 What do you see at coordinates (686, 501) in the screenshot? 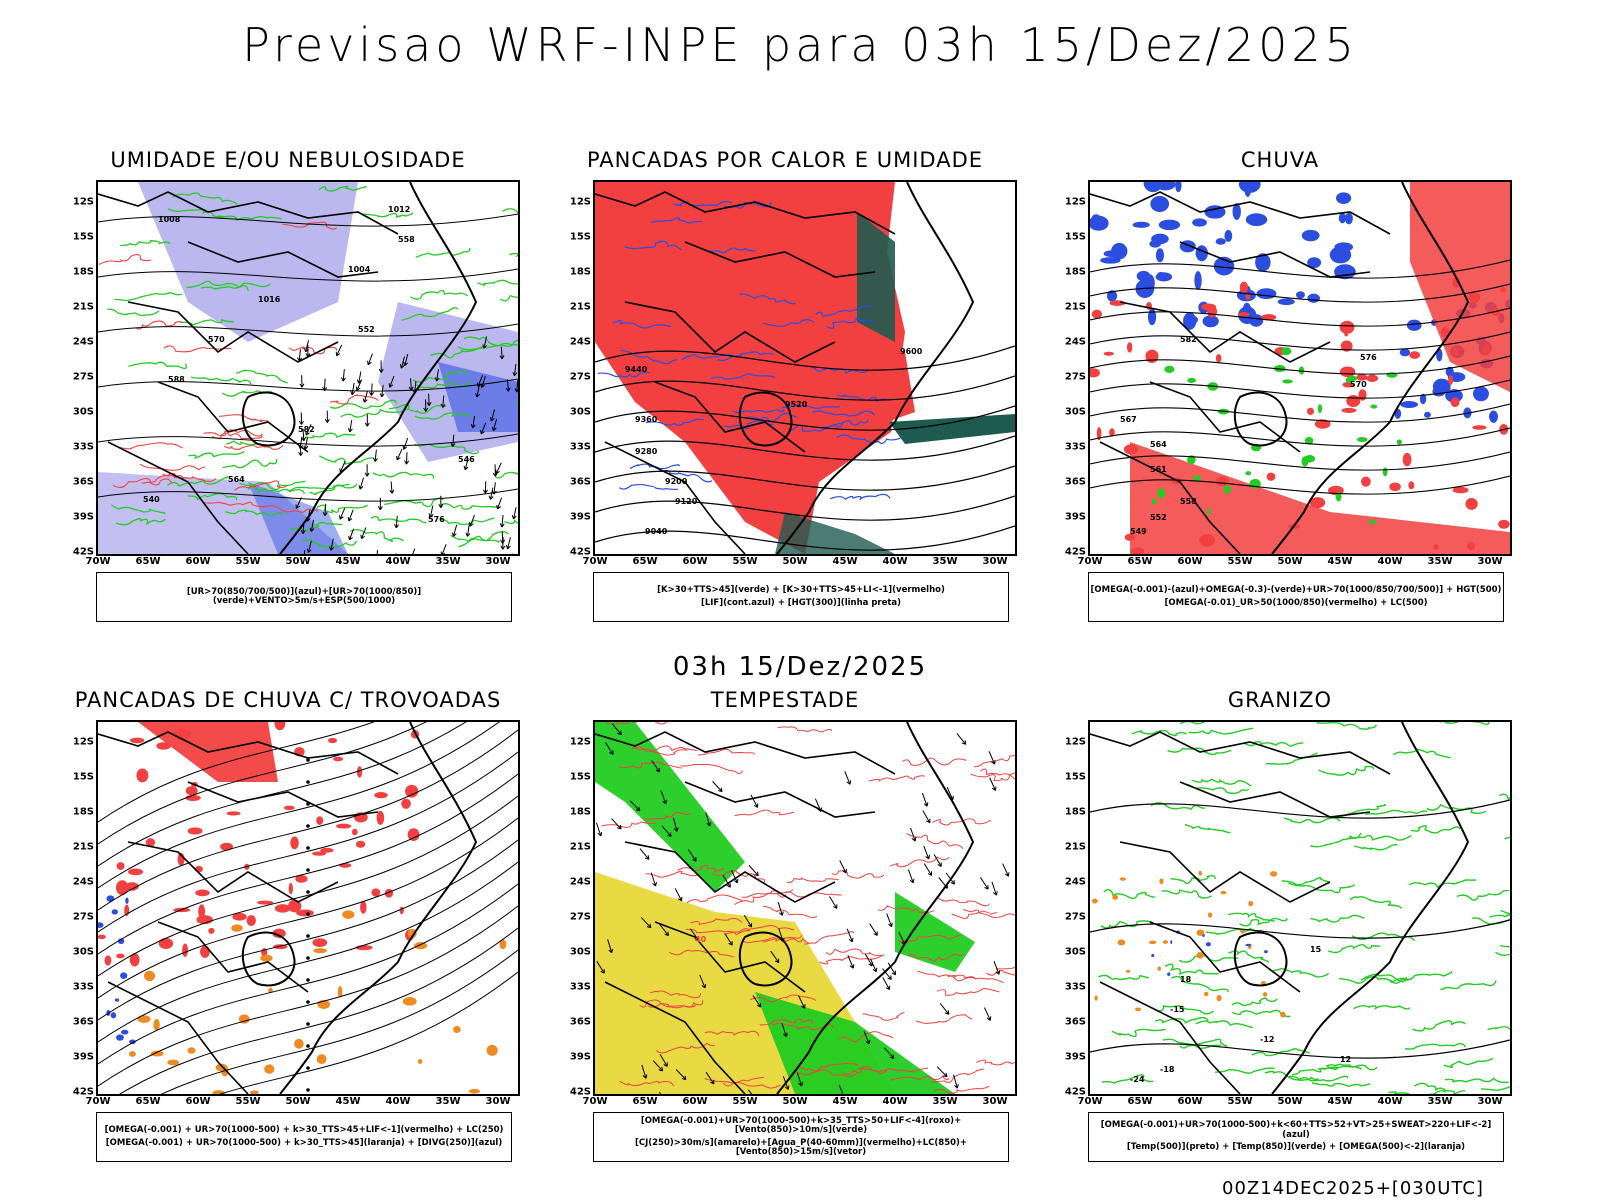
I see `contour-label: 9120` at bounding box center [686, 501].